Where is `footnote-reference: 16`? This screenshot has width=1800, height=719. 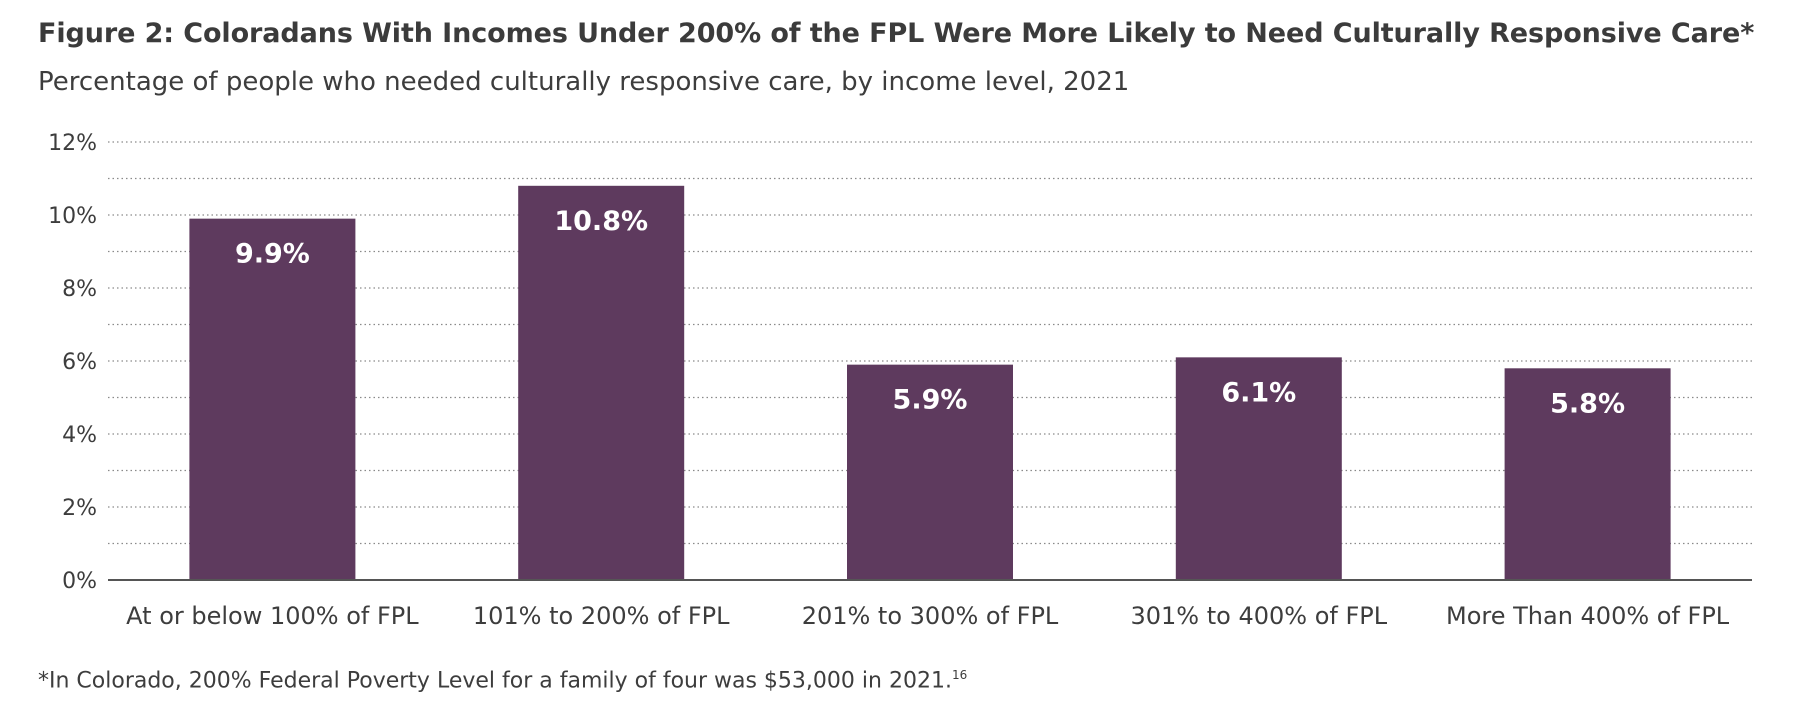 footnote-reference: 16 is located at coordinates (959, 675).